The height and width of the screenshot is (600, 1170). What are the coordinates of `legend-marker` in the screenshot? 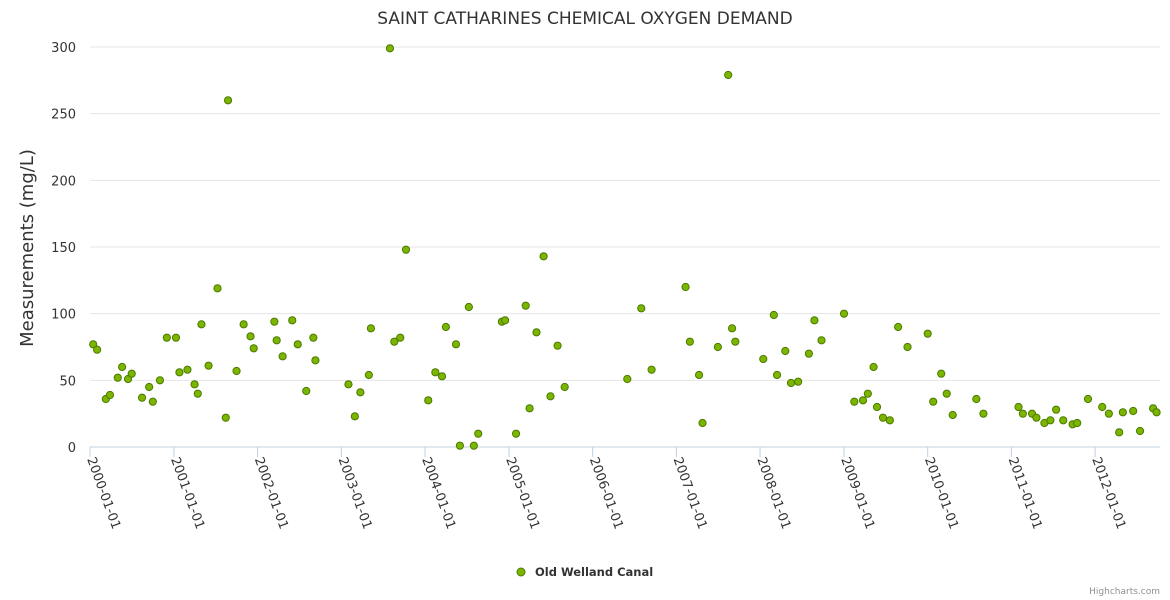 It's located at (521, 572).